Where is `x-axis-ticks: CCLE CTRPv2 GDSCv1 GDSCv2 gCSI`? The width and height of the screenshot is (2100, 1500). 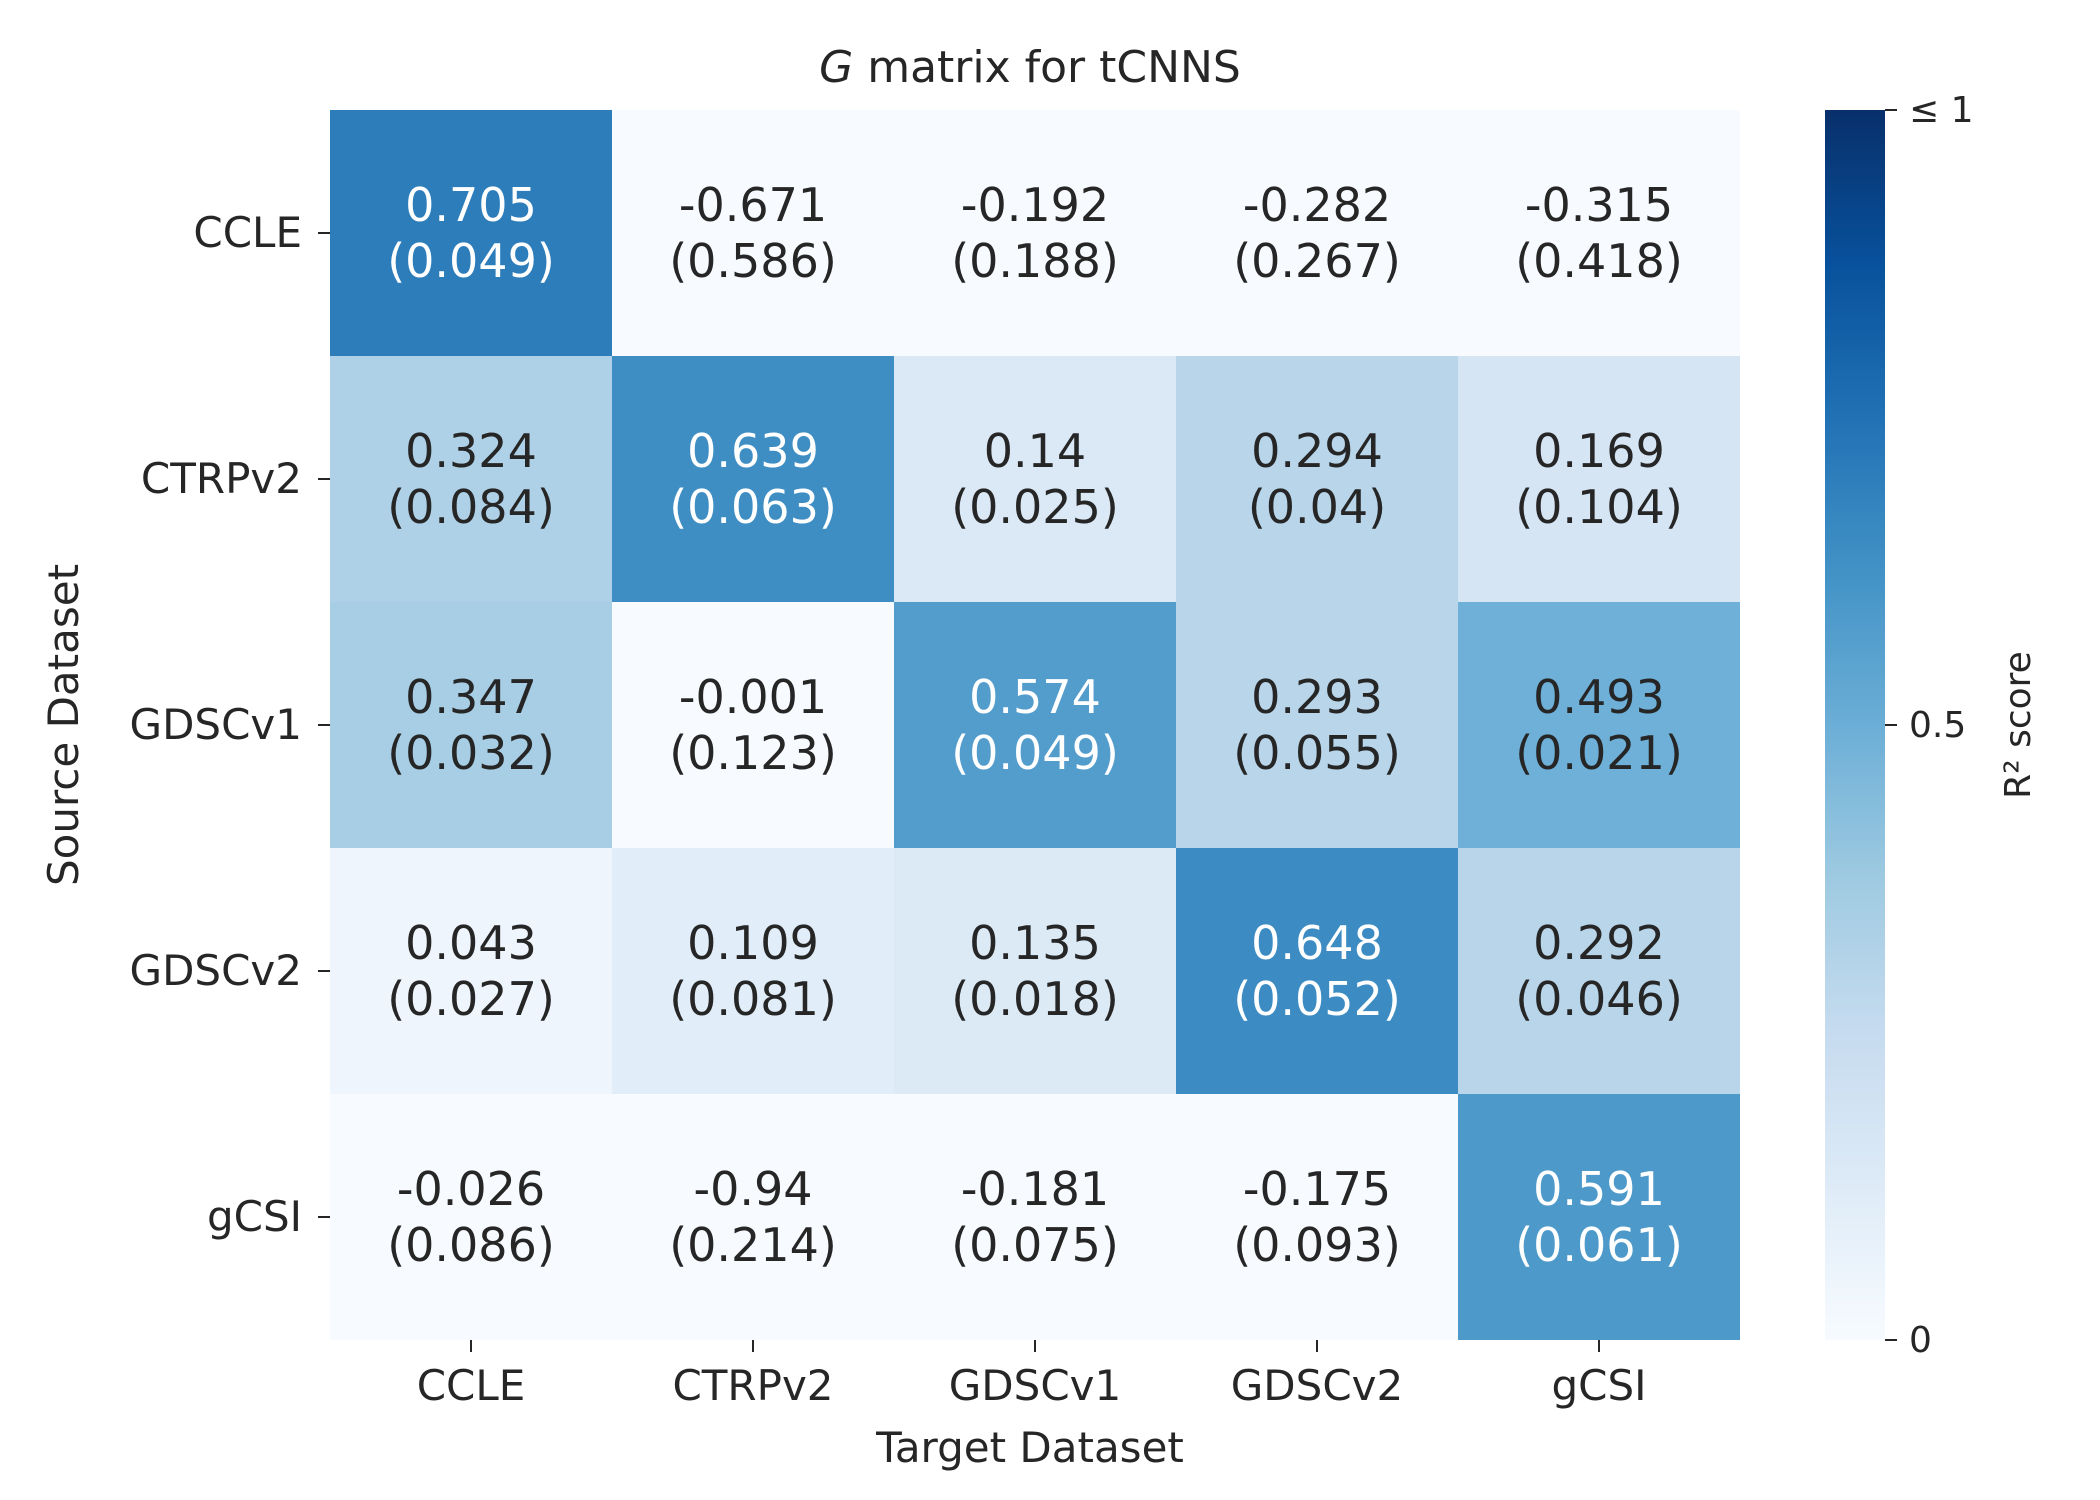
x-axis-ticks: CCLE CTRPv2 GDSCv1 GDSCv2 gCSI is located at coordinates (1032, 1375).